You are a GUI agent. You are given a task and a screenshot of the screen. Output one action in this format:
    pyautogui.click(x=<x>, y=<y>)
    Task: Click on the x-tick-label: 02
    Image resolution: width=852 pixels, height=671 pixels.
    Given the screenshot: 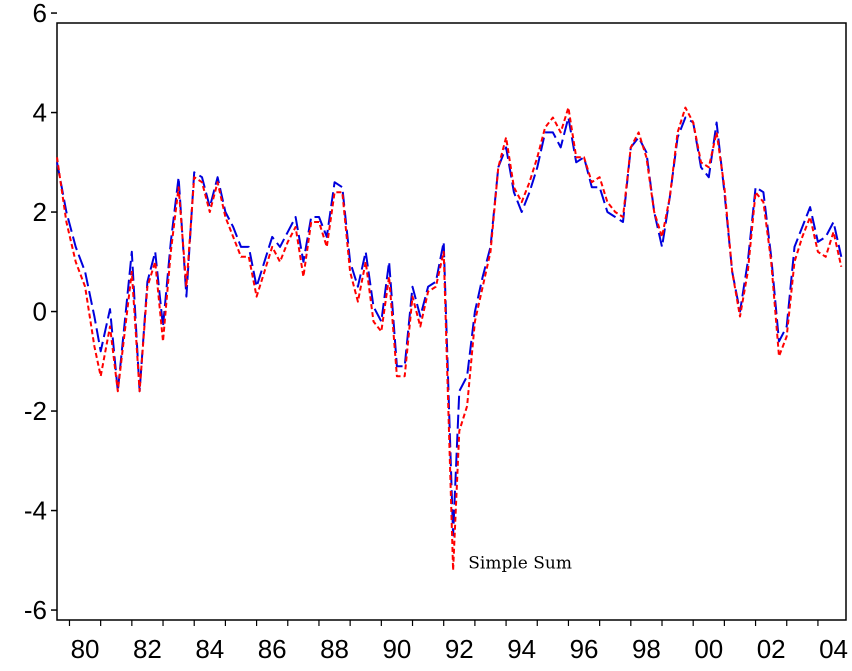 What is the action you would take?
    pyautogui.click(x=771, y=649)
    